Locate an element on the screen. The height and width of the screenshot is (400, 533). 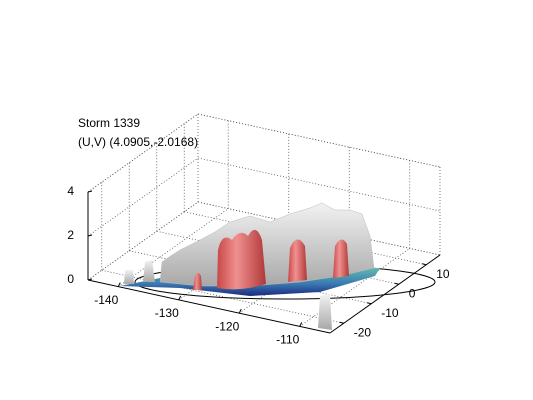
y-tick-label: -10 is located at coordinates (390, 313).